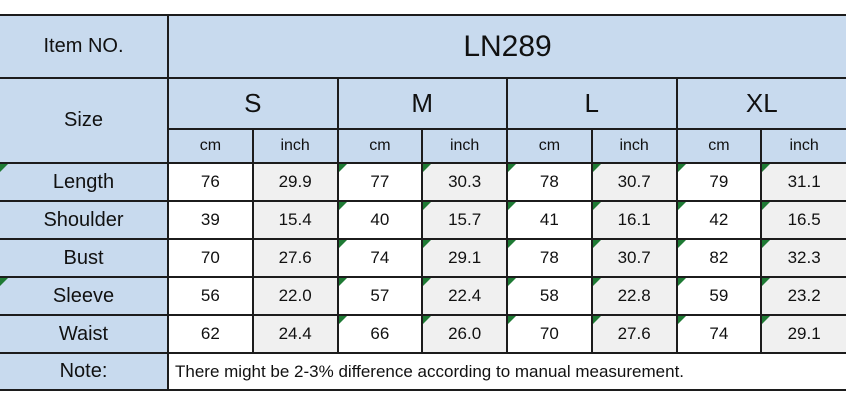 The height and width of the screenshot is (415, 846). I want to click on value-cell: 62, so click(210, 334).